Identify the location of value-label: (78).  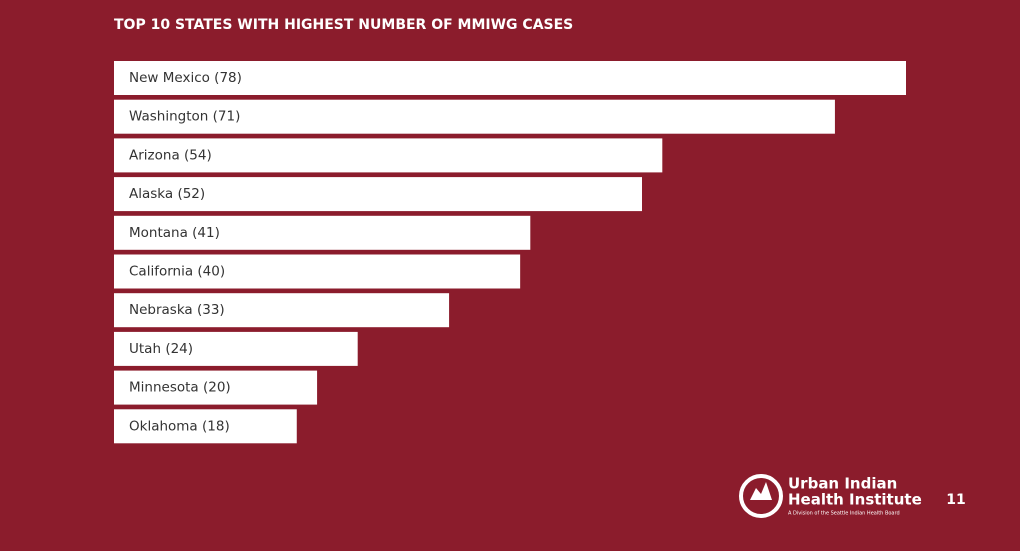
(228, 78).